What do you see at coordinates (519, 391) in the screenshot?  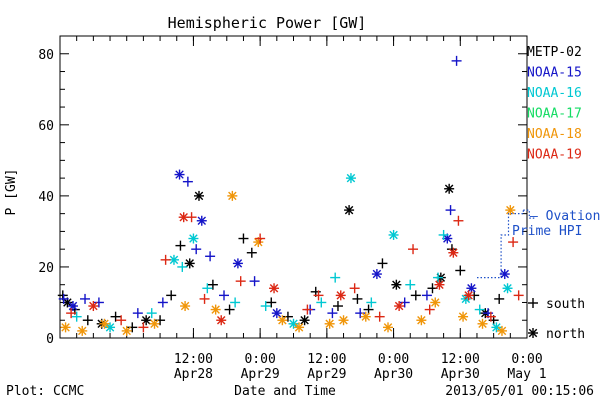 I see `plot-timestamp: 2013/05/01 00:15:06` at bounding box center [519, 391].